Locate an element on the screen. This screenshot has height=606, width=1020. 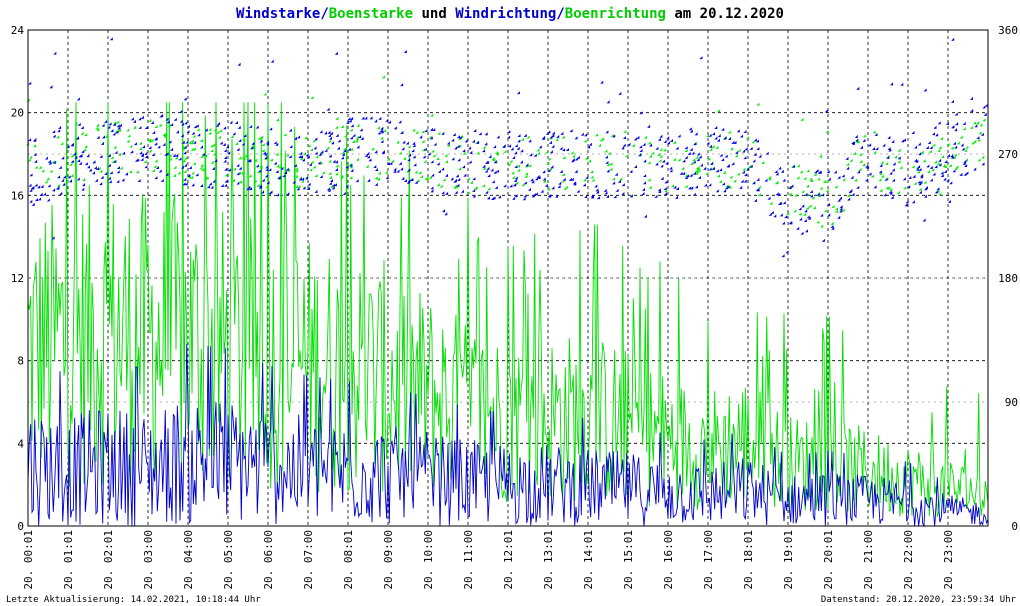
y-right-tick-360: 360 is located at coordinates (1008, 30).